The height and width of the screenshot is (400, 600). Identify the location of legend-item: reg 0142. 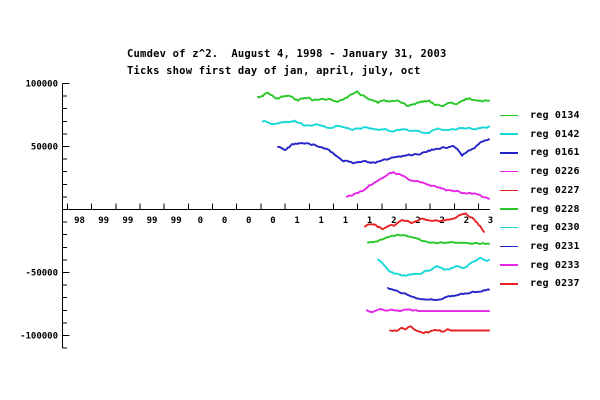
(540, 134).